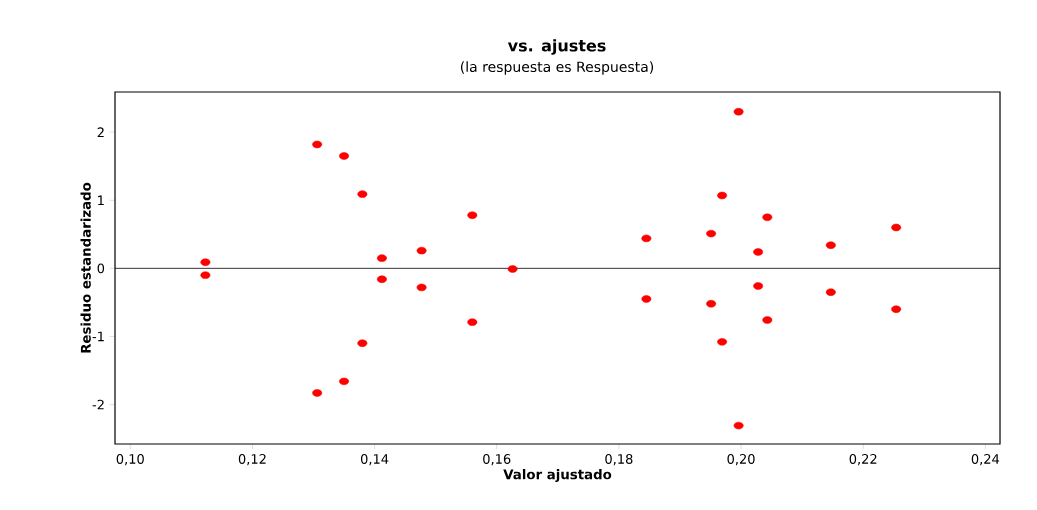 This screenshot has height=510, width=1037. Describe the element at coordinates (619, 460) in the screenshot. I see `x-tick-label: 0,18` at that location.